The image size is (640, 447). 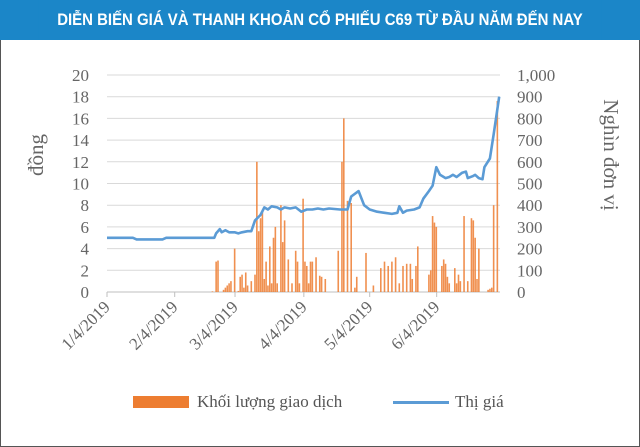 What do you see at coordinates (448, 402) in the screenshot?
I see `legend-item-price: Thị giá` at bounding box center [448, 402].